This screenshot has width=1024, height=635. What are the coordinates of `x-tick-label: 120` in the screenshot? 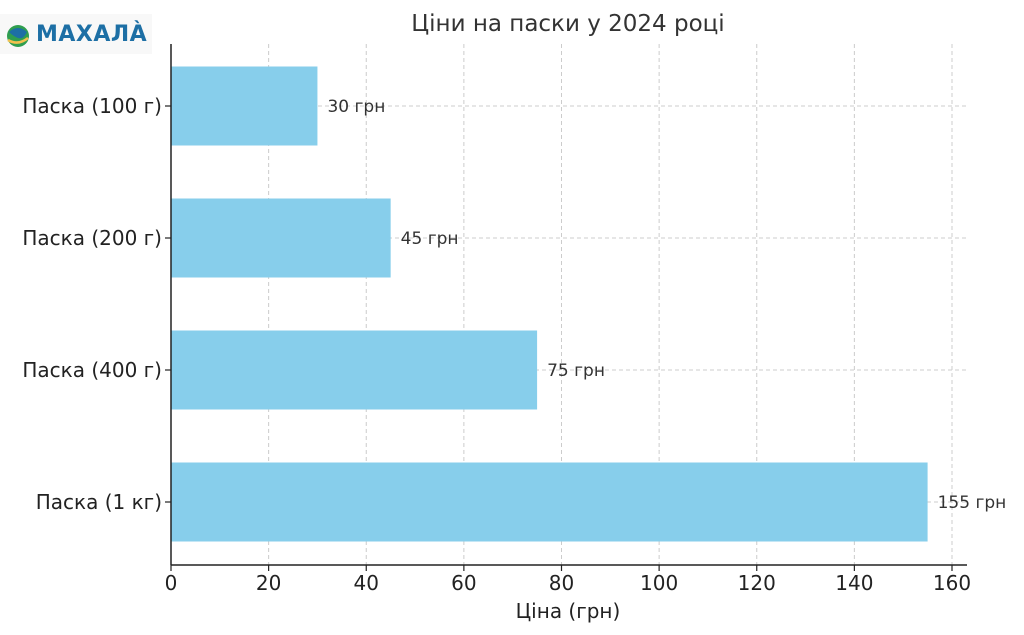 It's located at (757, 583).